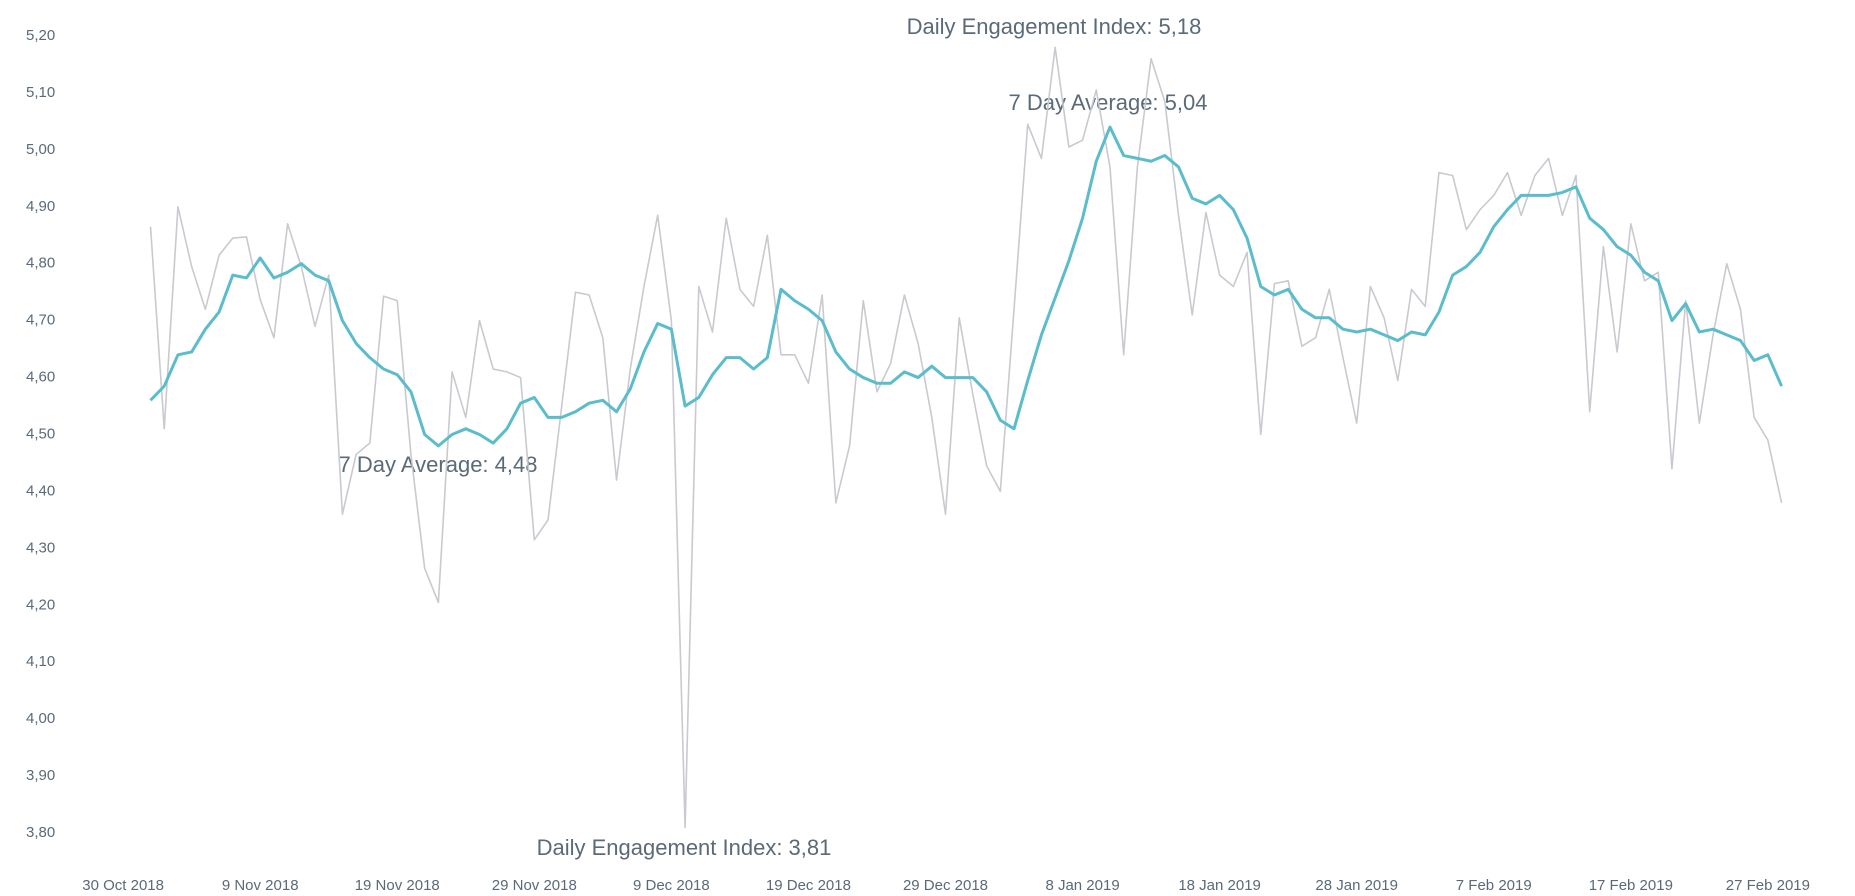 The width and height of the screenshot is (1855, 896). Describe the element at coordinates (1108, 102) in the screenshot. I see `annotation: 7 Day Average: 5,04` at that location.